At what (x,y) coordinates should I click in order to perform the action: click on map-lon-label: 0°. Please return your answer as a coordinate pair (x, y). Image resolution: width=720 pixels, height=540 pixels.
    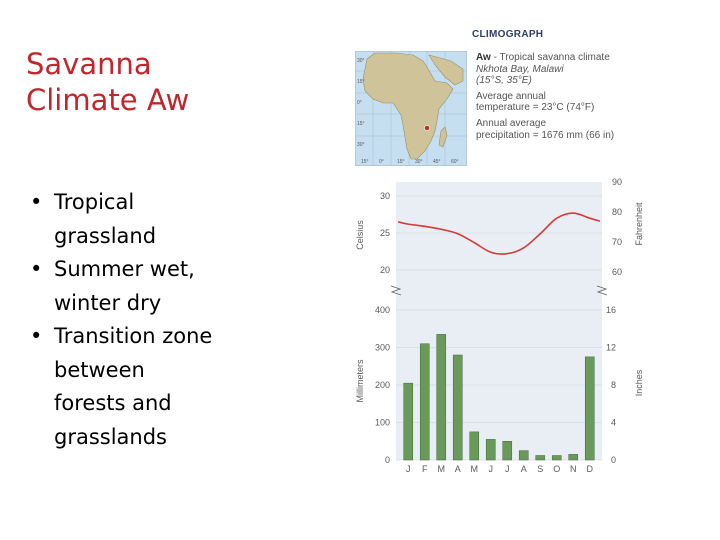
    Looking at the image, I should click on (381, 162).